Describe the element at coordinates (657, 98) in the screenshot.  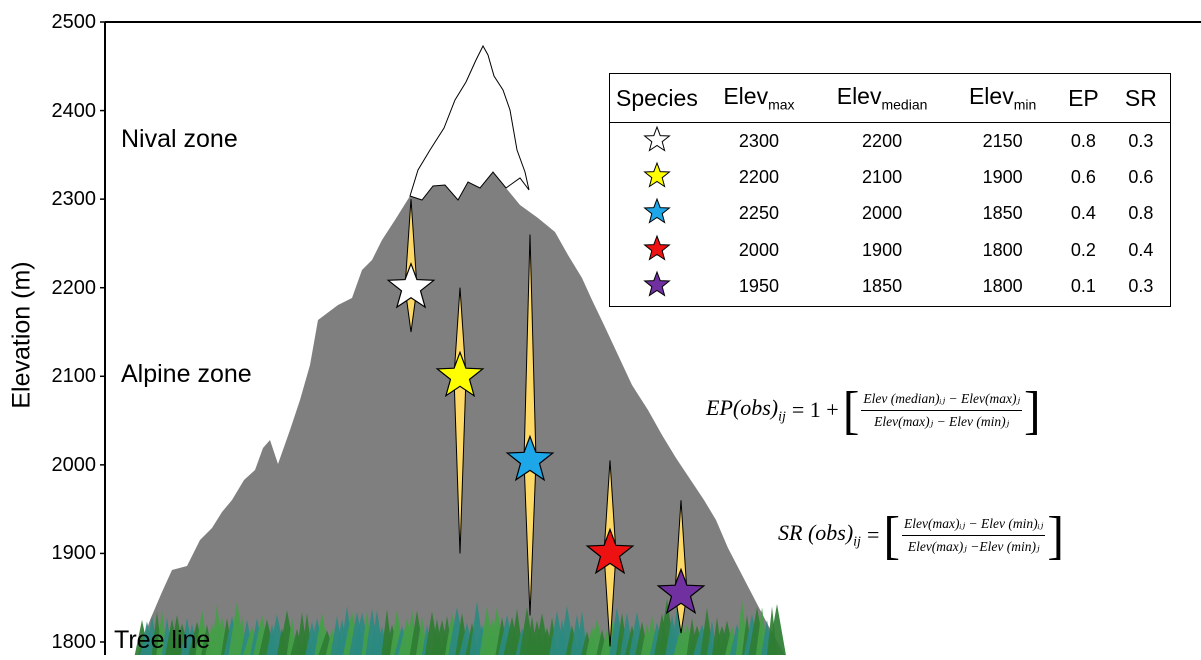
I see `header-species: Species` at that location.